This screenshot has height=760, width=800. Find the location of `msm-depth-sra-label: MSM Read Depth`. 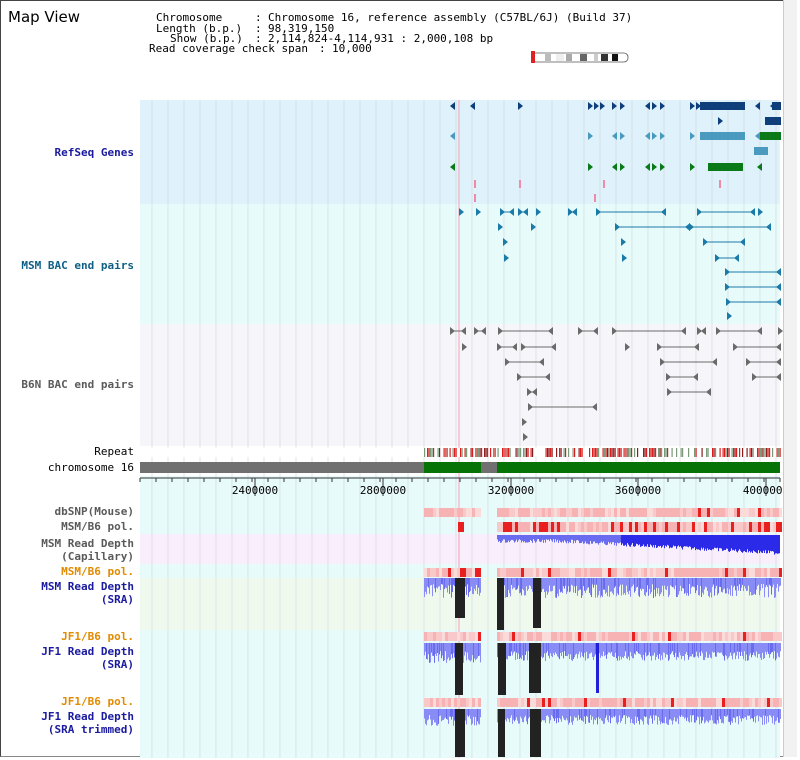

msm-depth-sra-label: MSM Read Depth is located at coordinates (87, 586).